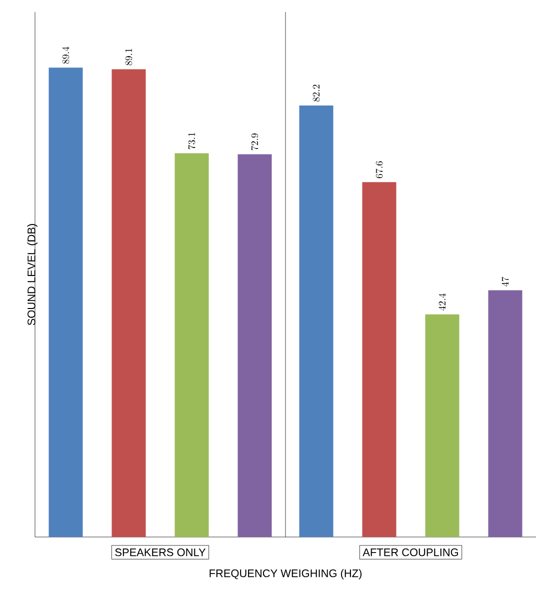 The width and height of the screenshot is (536, 608). Describe the element at coordinates (192, 141) in the screenshot. I see `data-label: 73. 1` at that location.